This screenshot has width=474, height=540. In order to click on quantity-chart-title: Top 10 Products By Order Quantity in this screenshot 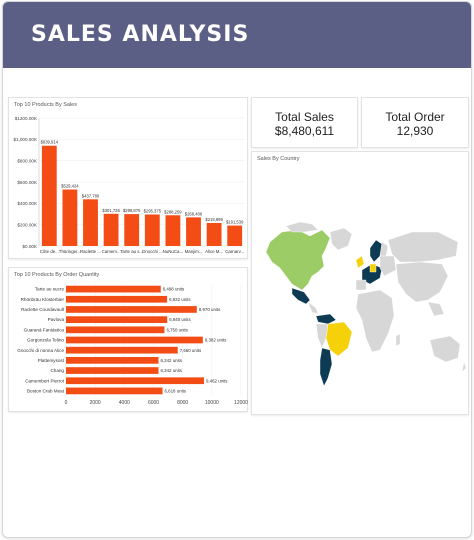, I will do `click(57, 275)`.